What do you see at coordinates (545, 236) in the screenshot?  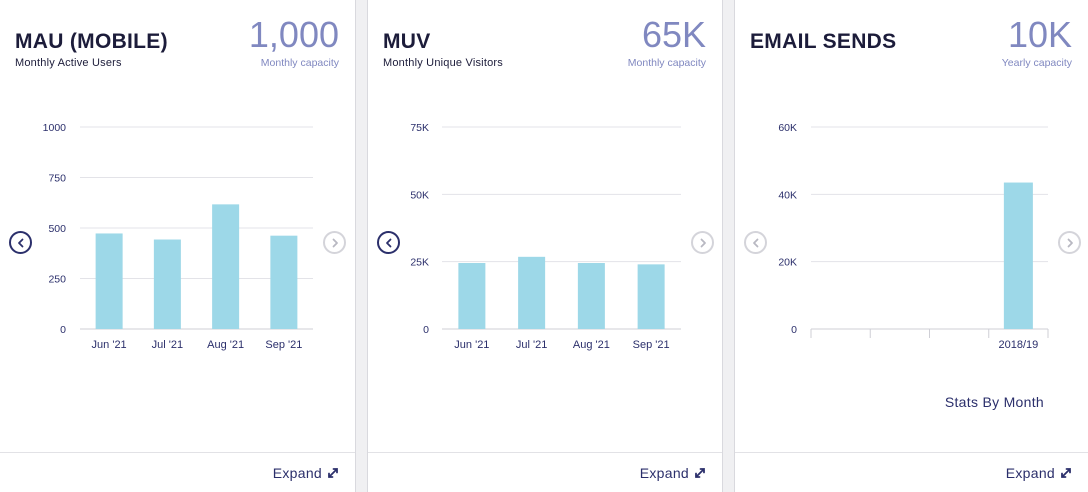 I see `muv-bar-chart: 0 25K 50K 75K Jun '21 Jul '21 Aug '21 Sep '21` at bounding box center [545, 236].